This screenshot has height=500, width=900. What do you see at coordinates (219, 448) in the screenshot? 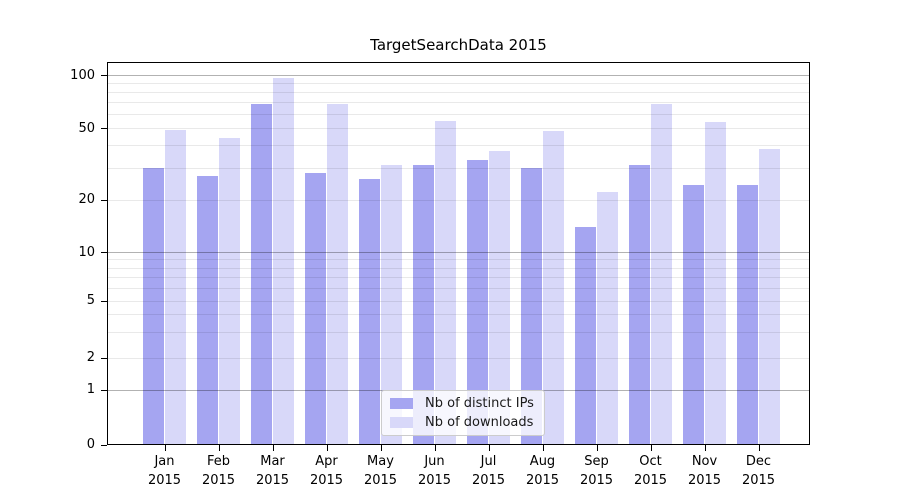
I see `x-tick-mark-feb` at bounding box center [219, 448].